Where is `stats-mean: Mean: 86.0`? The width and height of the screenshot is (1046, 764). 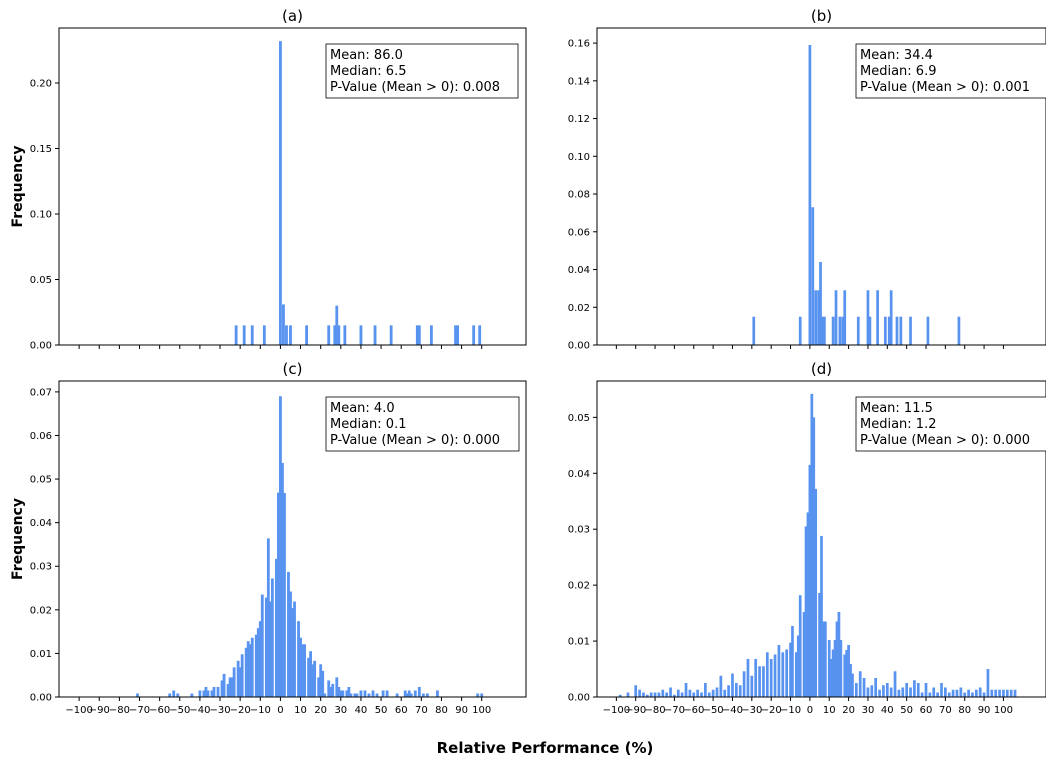
stats-mean: Mean: 86.0 is located at coordinates (366, 55).